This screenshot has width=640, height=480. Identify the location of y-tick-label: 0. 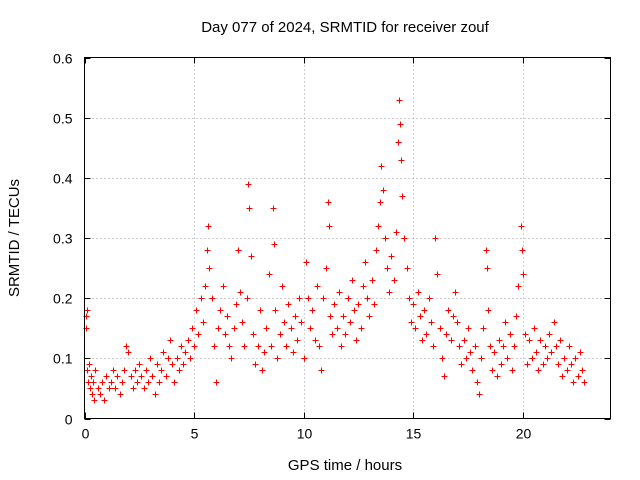
(69, 420).